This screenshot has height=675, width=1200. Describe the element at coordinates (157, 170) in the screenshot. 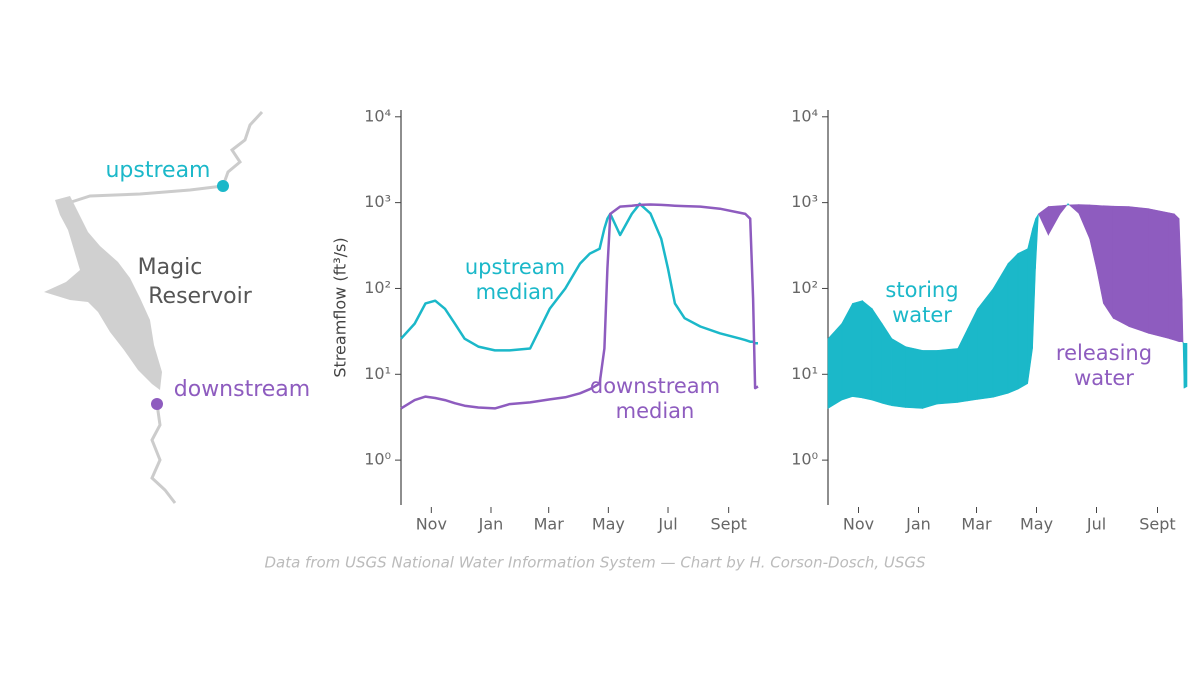

I see `upstream-label: upstream` at that location.